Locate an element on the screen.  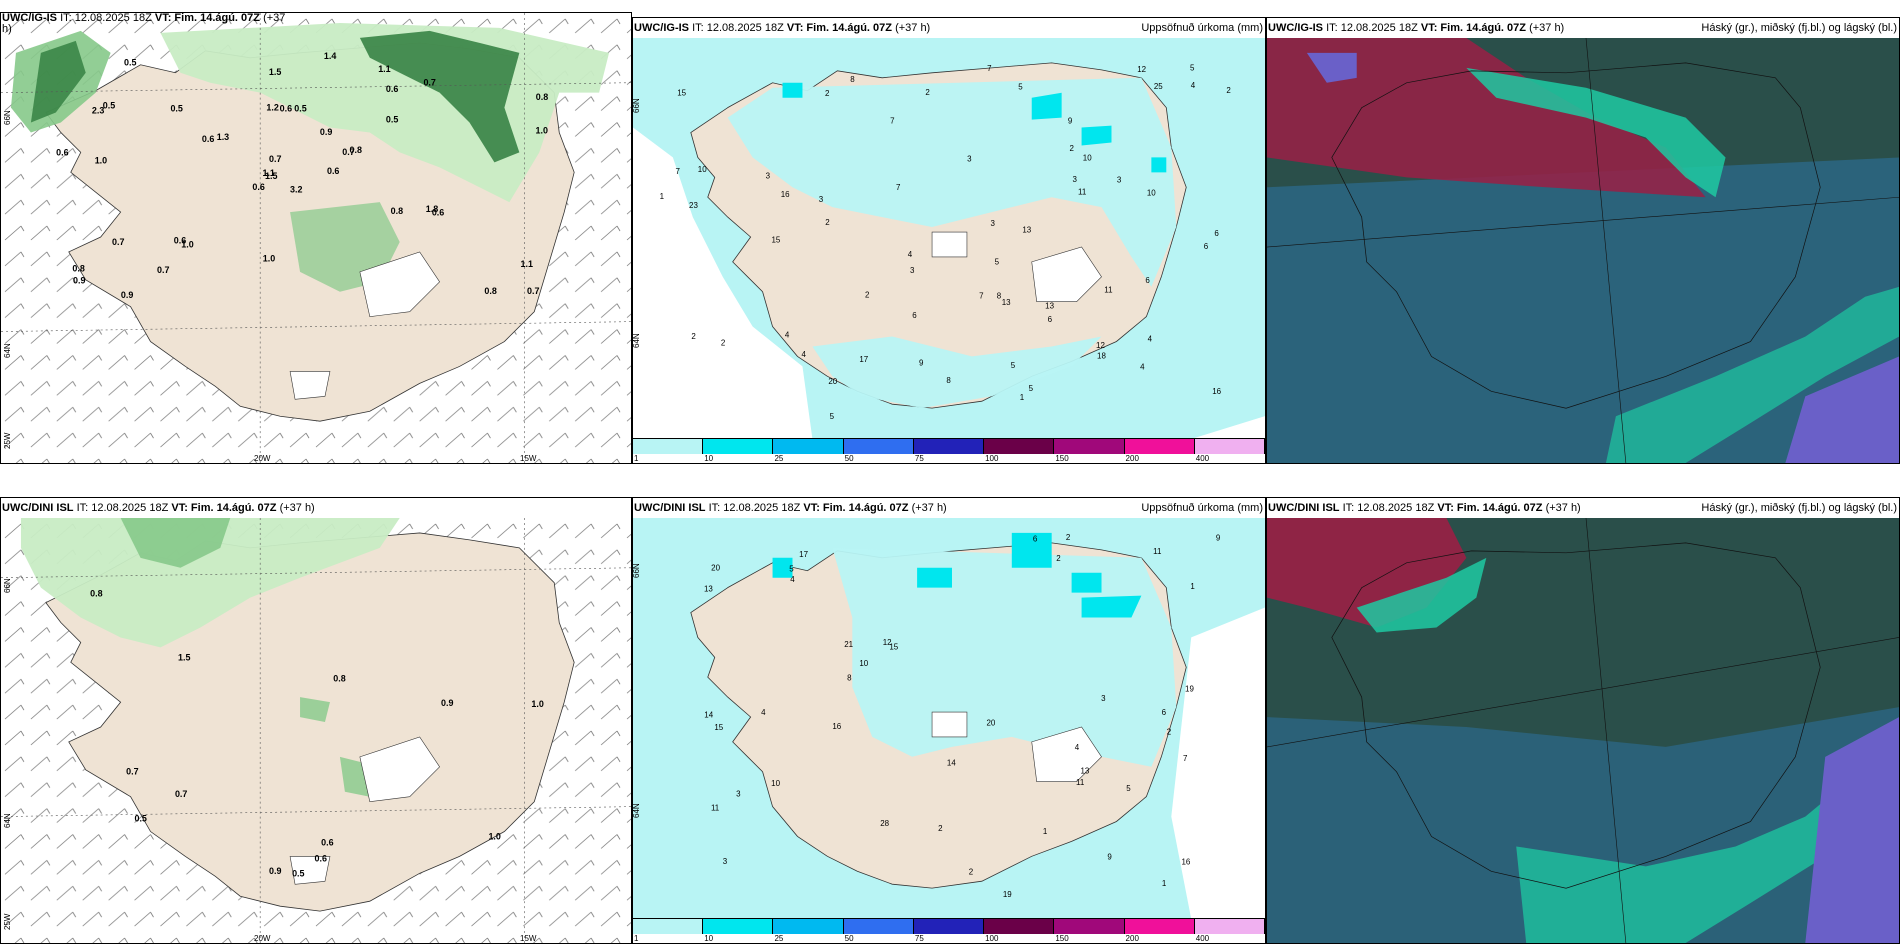
map-svg: 0.9 0.6 0.8 0.8 1.0 0.5 0.6 0.7 0.9 1.5 0.7 1.0 0.5 is located at coordinates (316, 730).